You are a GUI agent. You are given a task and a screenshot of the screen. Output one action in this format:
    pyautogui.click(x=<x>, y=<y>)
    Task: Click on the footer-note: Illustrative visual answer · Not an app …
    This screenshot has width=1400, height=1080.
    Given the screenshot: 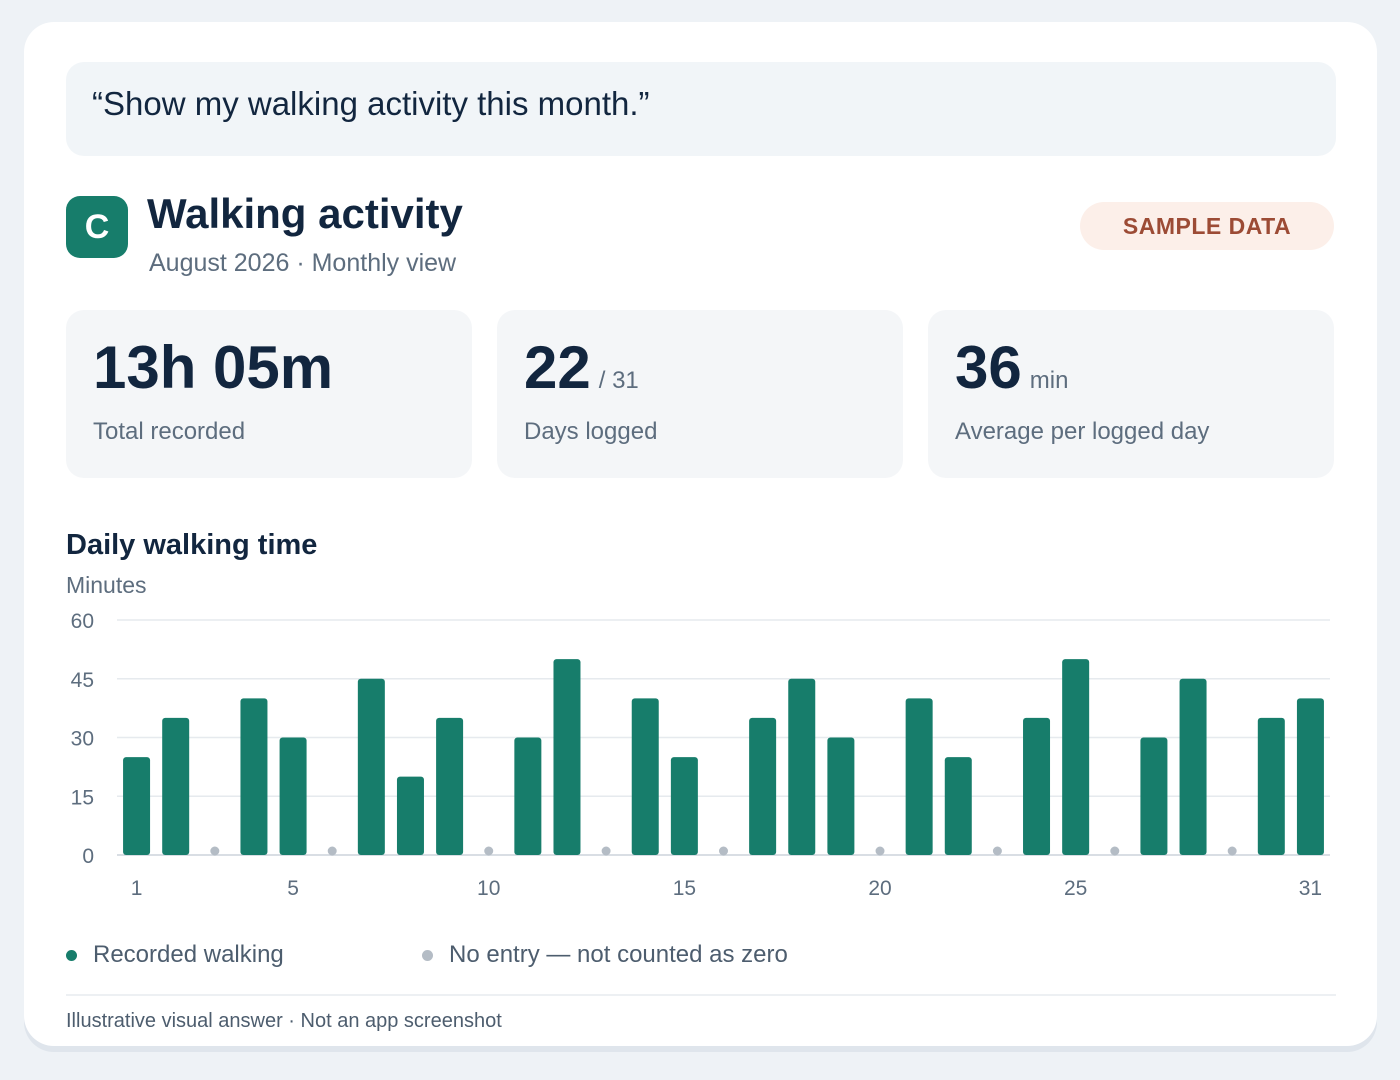 What is the action you would take?
    pyautogui.click(x=284, y=1021)
    